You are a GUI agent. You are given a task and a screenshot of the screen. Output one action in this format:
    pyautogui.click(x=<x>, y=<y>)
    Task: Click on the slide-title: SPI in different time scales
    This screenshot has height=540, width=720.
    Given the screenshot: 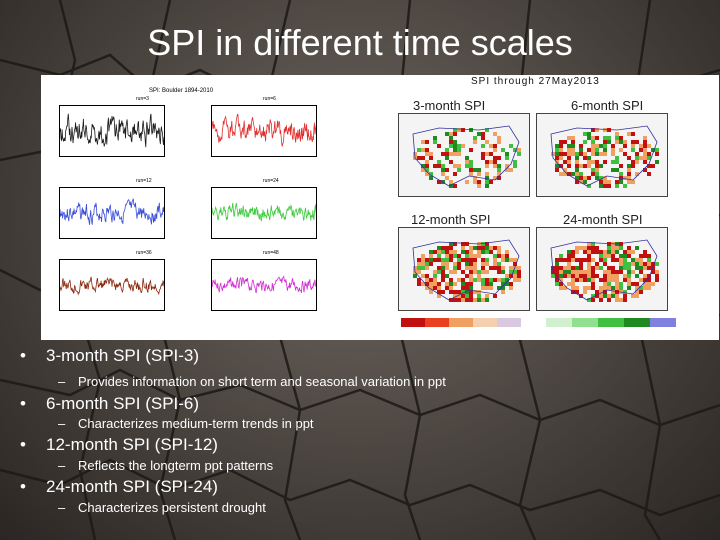 What is the action you would take?
    pyautogui.click(x=360, y=42)
    